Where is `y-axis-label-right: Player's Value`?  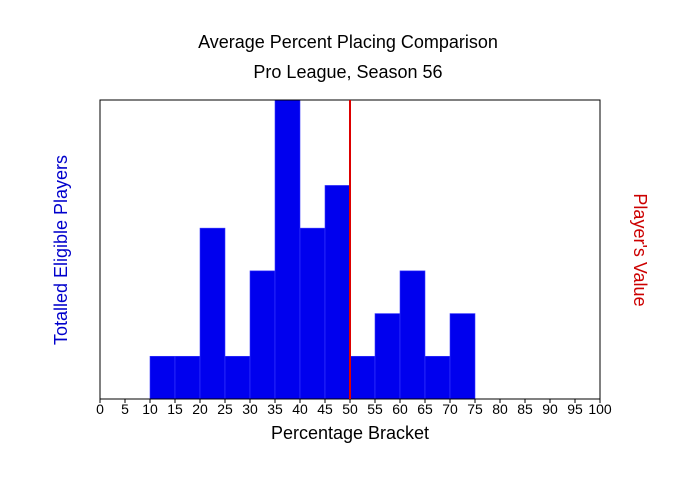 y-axis-label-right: Player's Value is located at coordinates (640, 249).